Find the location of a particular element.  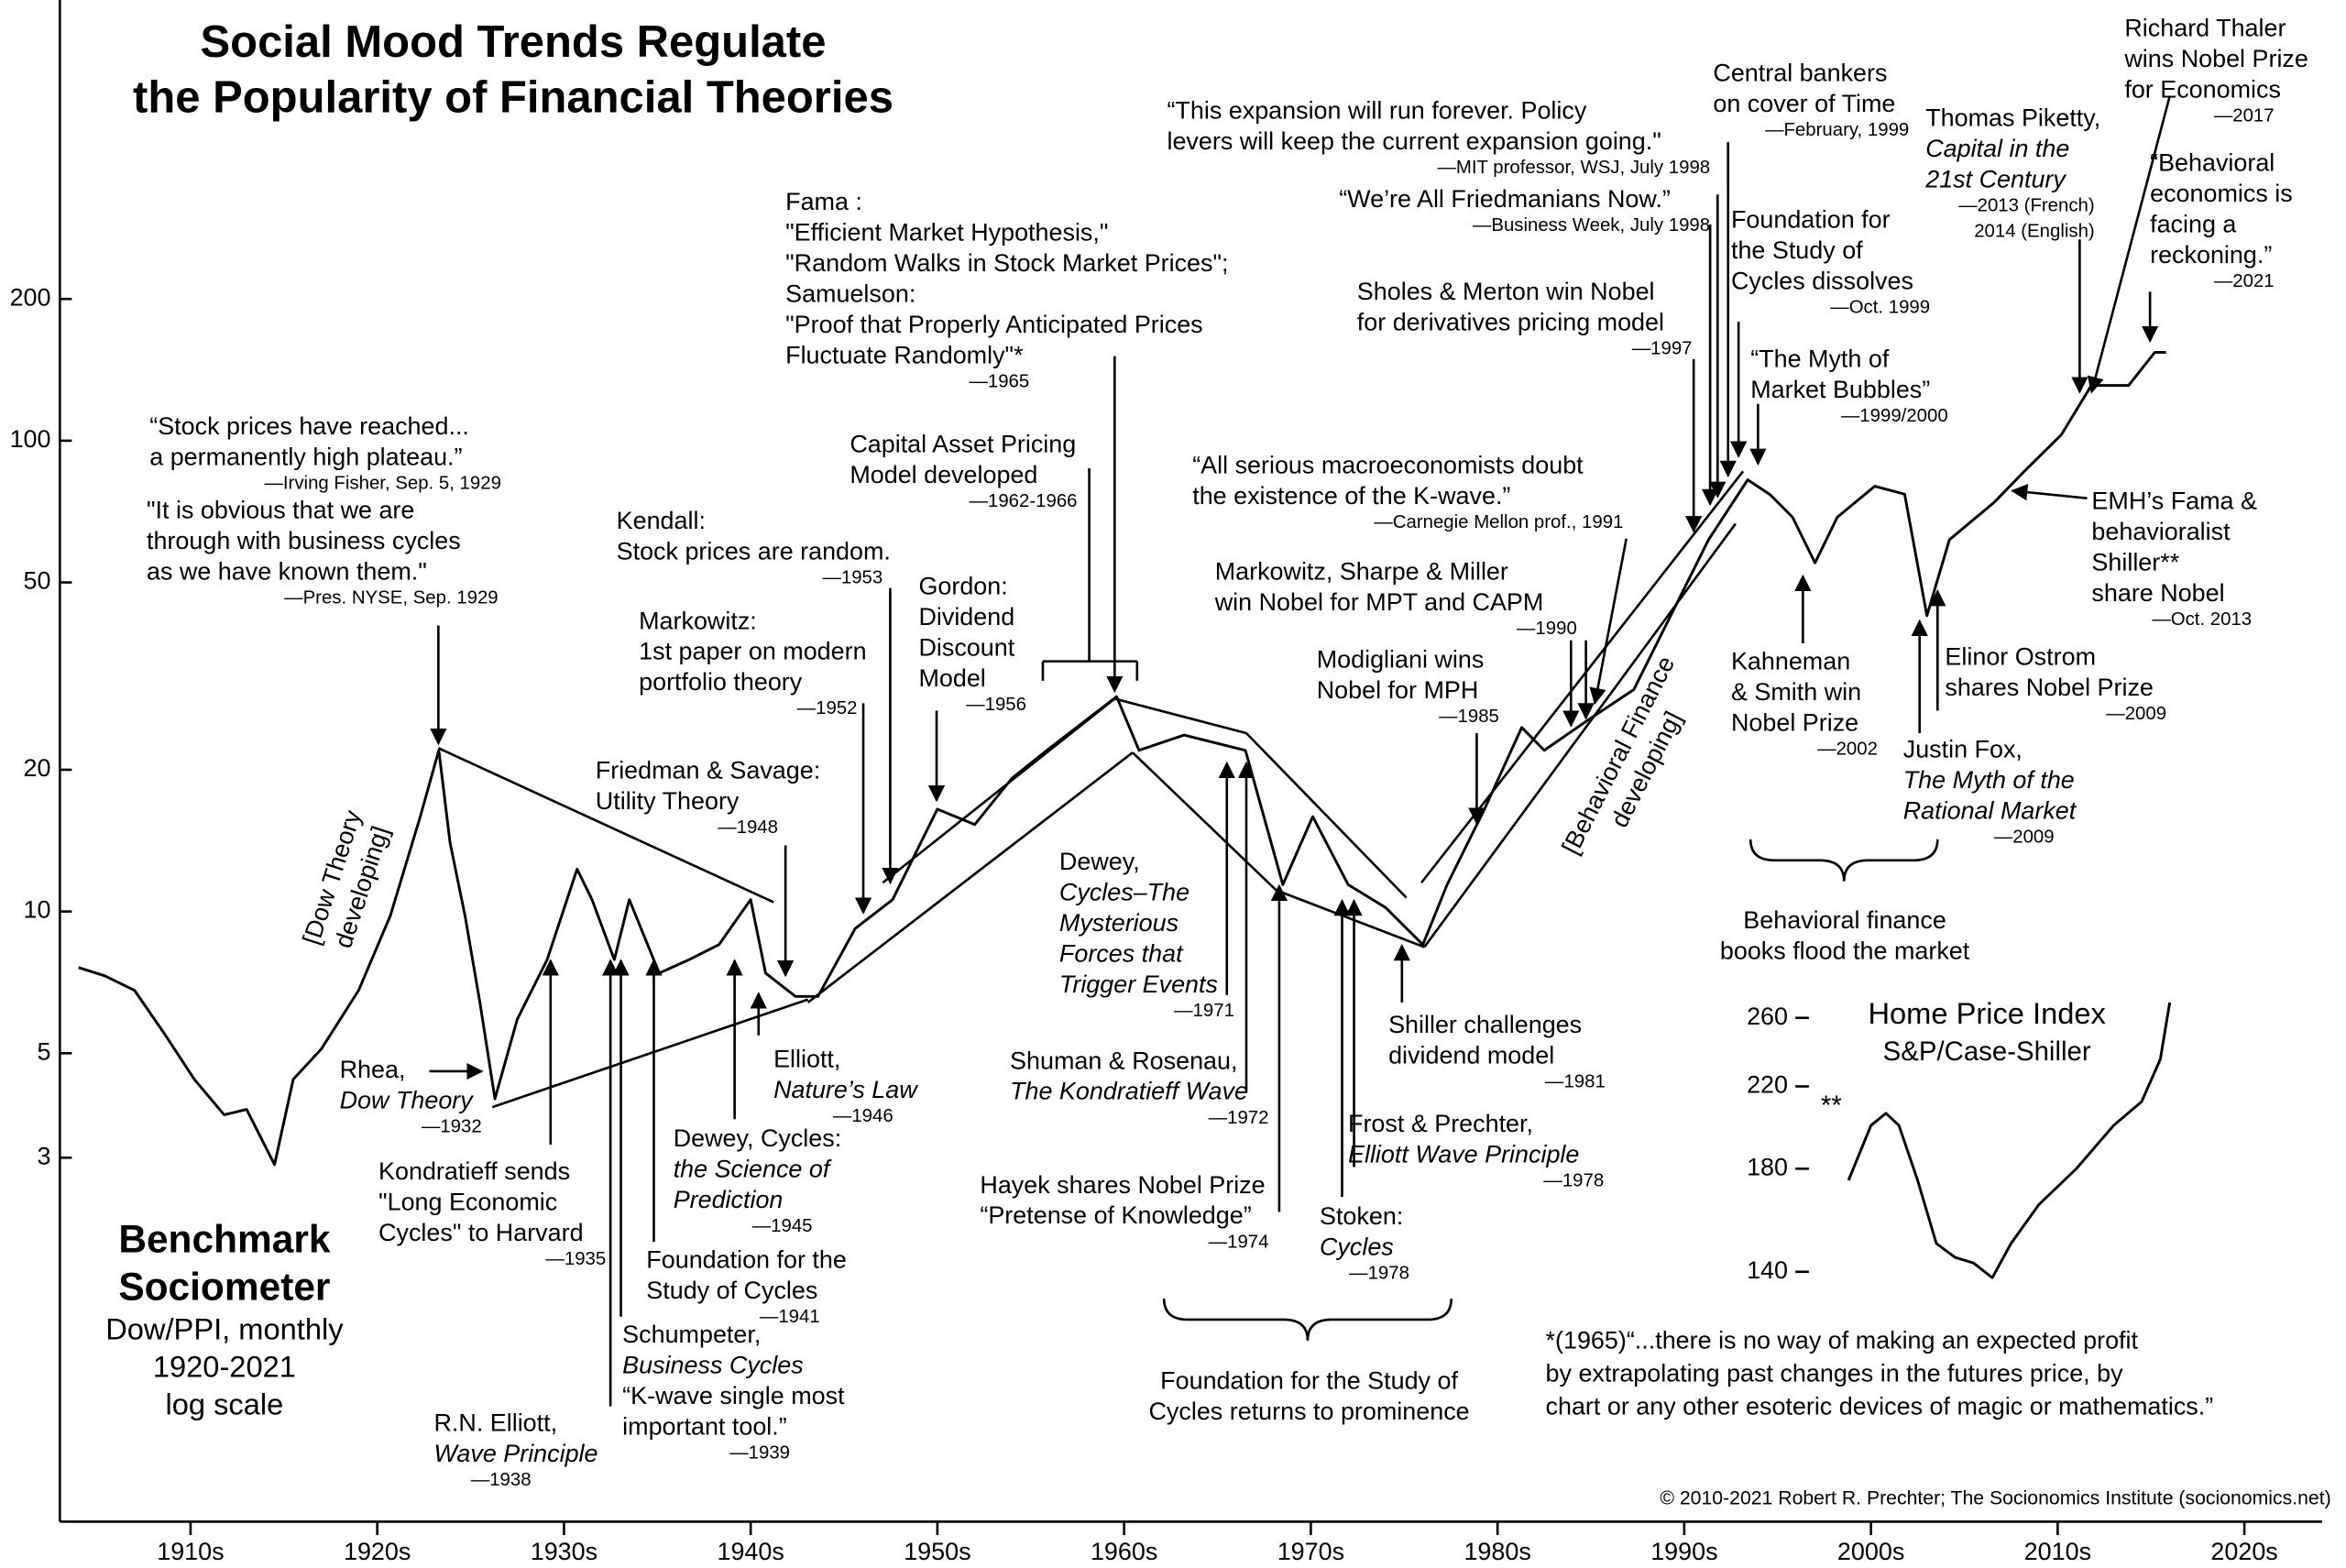

annotation-text: Cycles" to Harvard is located at coordinates (481, 1232).